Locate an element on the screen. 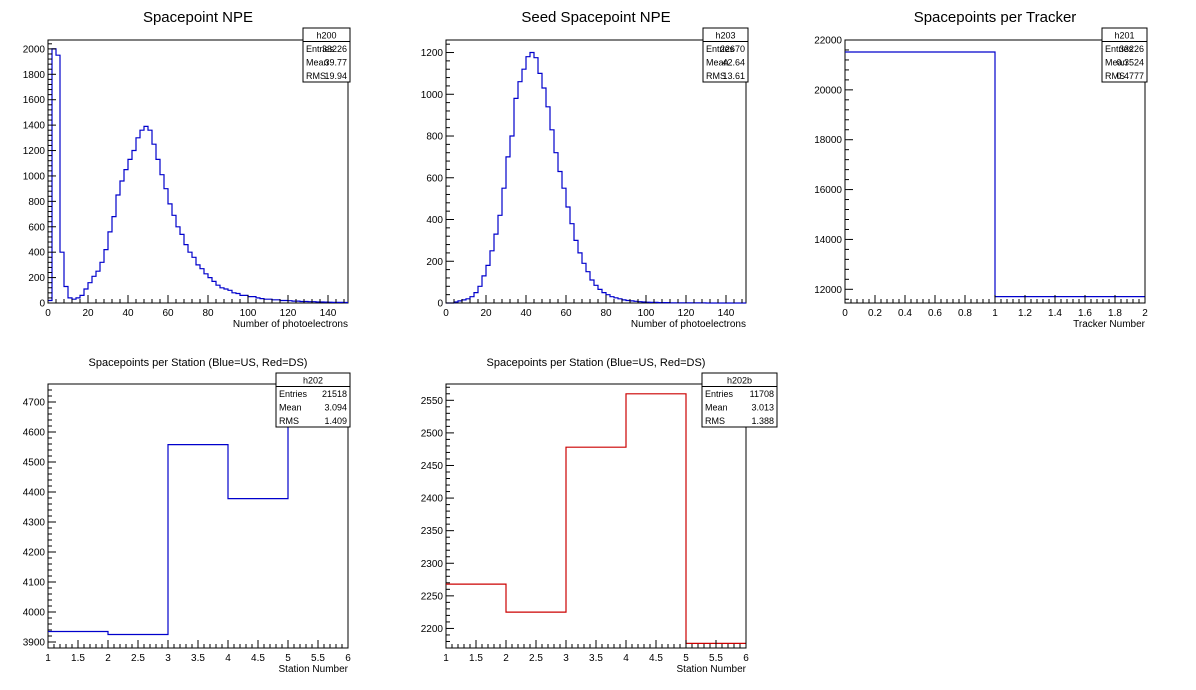 The image size is (1196, 690). y-tick-label: 1800 is located at coordinates (34, 75).